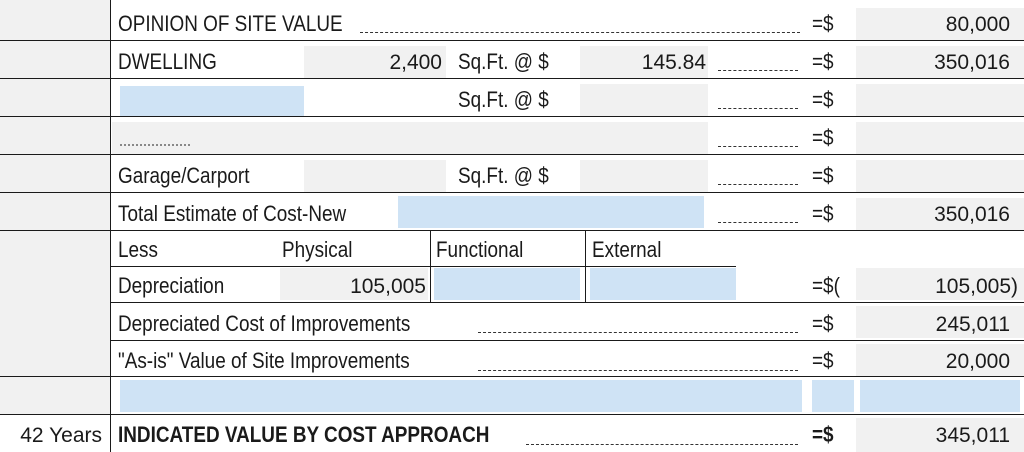 This screenshot has width=1024, height=452. Describe the element at coordinates (977, 24) in the screenshot. I see `site-value-amount: 80,000` at that location.